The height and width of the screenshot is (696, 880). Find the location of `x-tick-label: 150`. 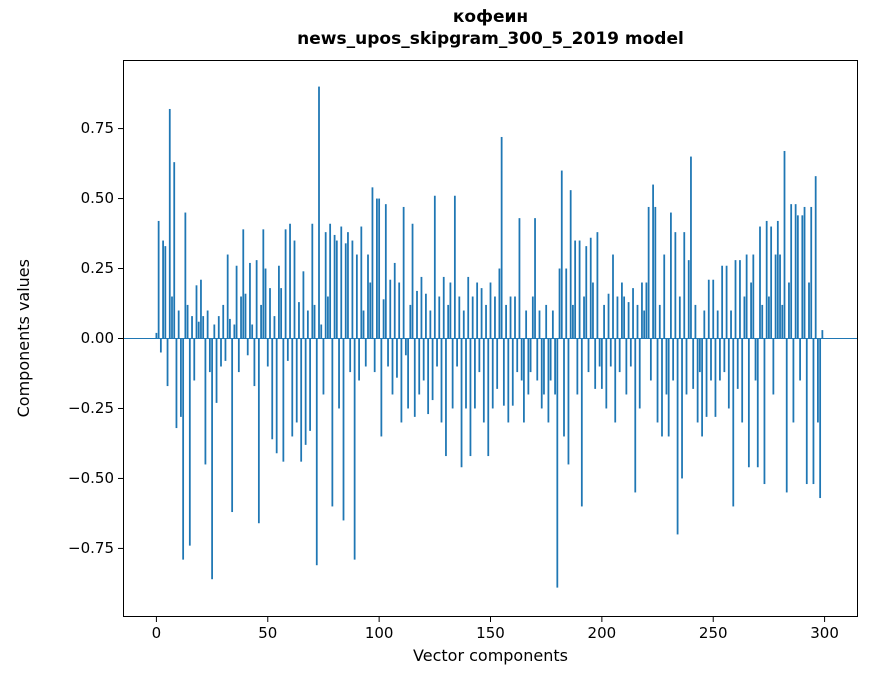

x-tick-label: 150 is located at coordinates (490, 633).